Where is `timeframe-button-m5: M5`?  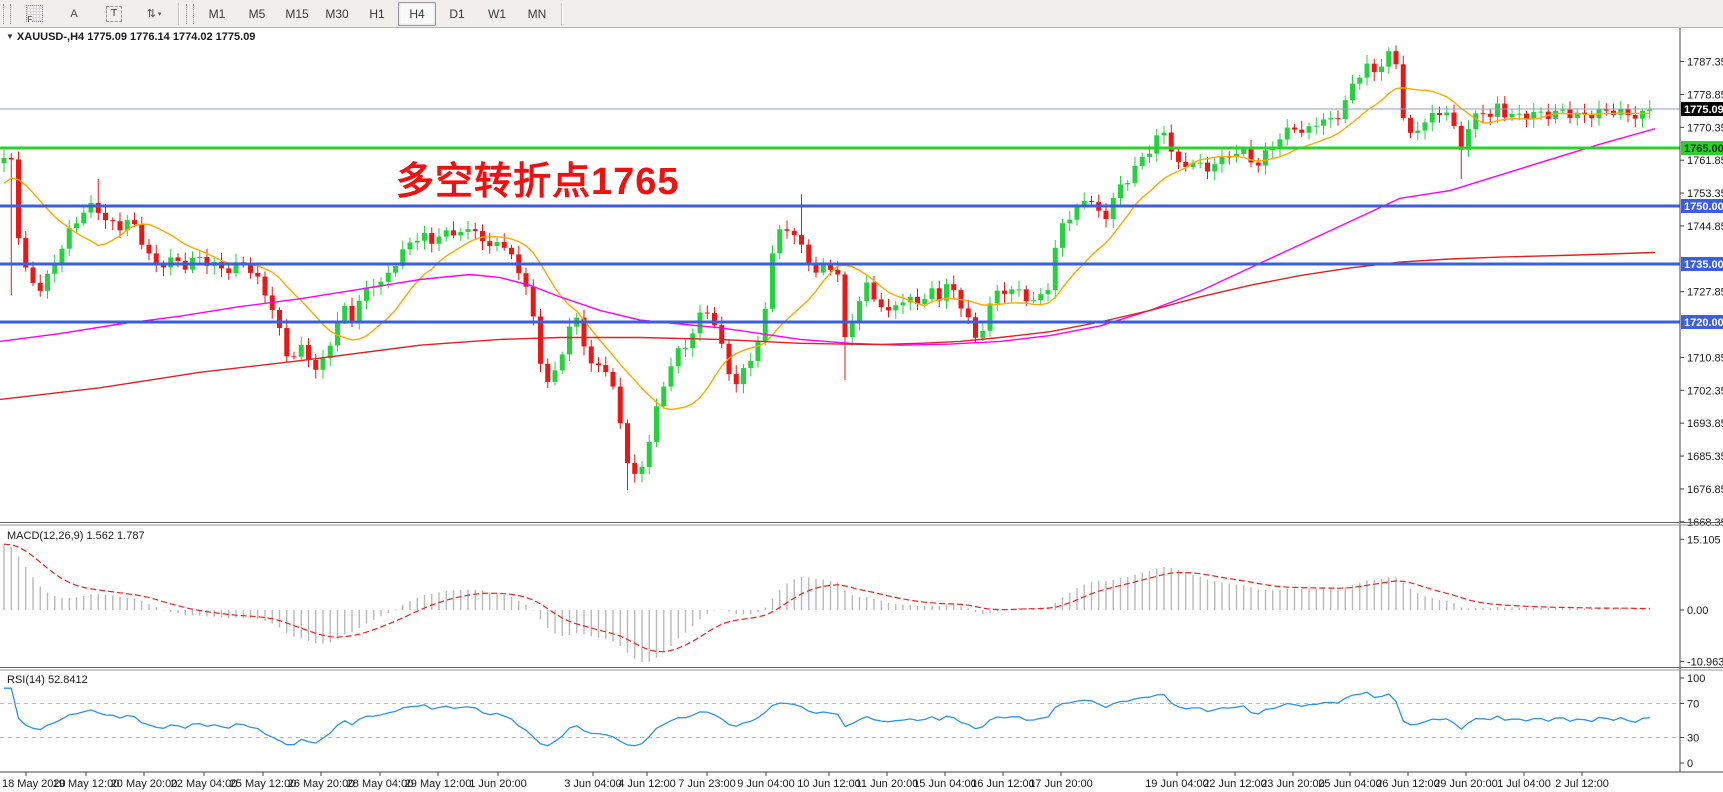
timeframe-button-m5: M5 is located at coordinates (257, 13).